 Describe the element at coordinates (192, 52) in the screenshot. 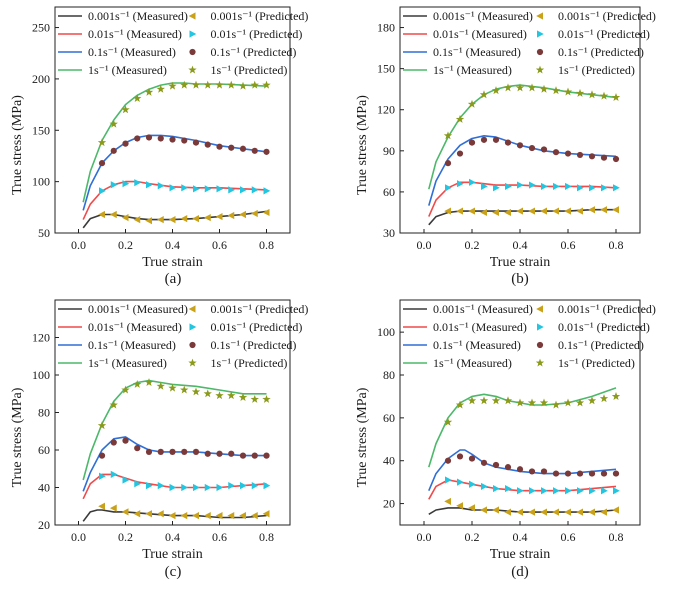

I see `legend-marker-s01` at that location.